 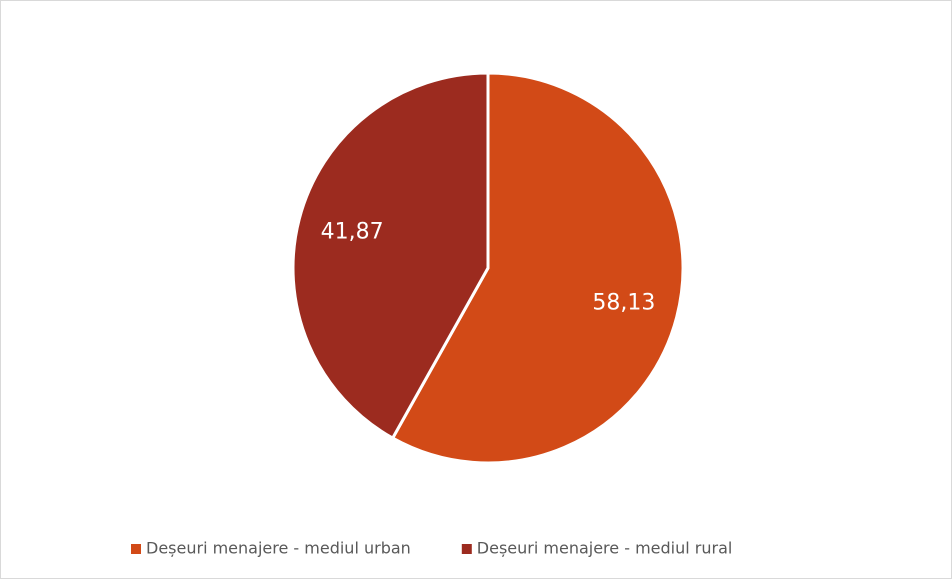 What do you see at coordinates (278, 548) in the screenshot?
I see `legend-label: Deșeuri menajere - mediul urban` at bounding box center [278, 548].